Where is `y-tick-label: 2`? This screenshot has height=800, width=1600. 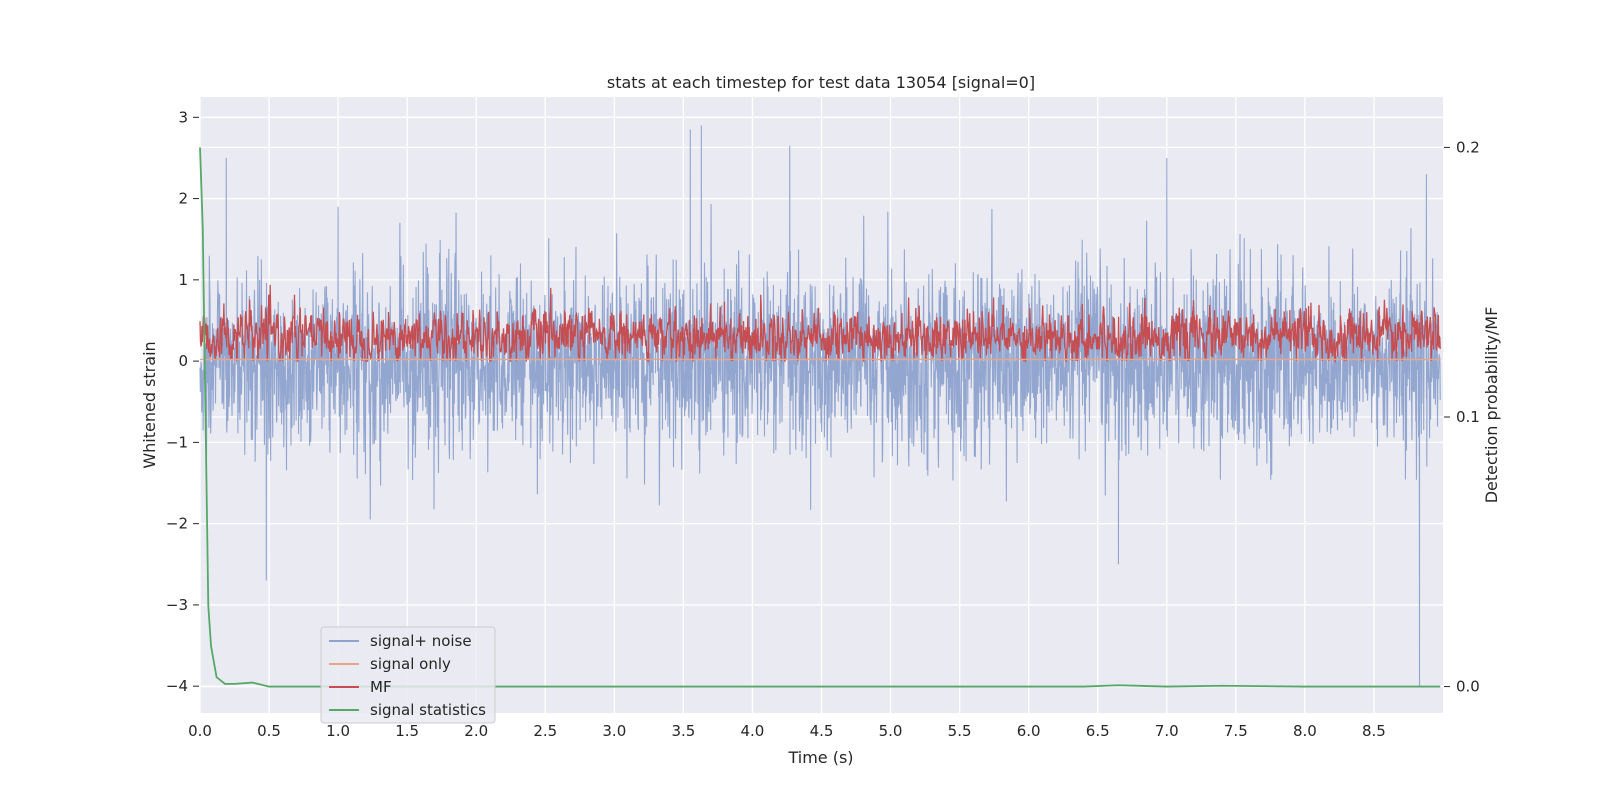 y-tick-label: 2 is located at coordinates (183, 199).